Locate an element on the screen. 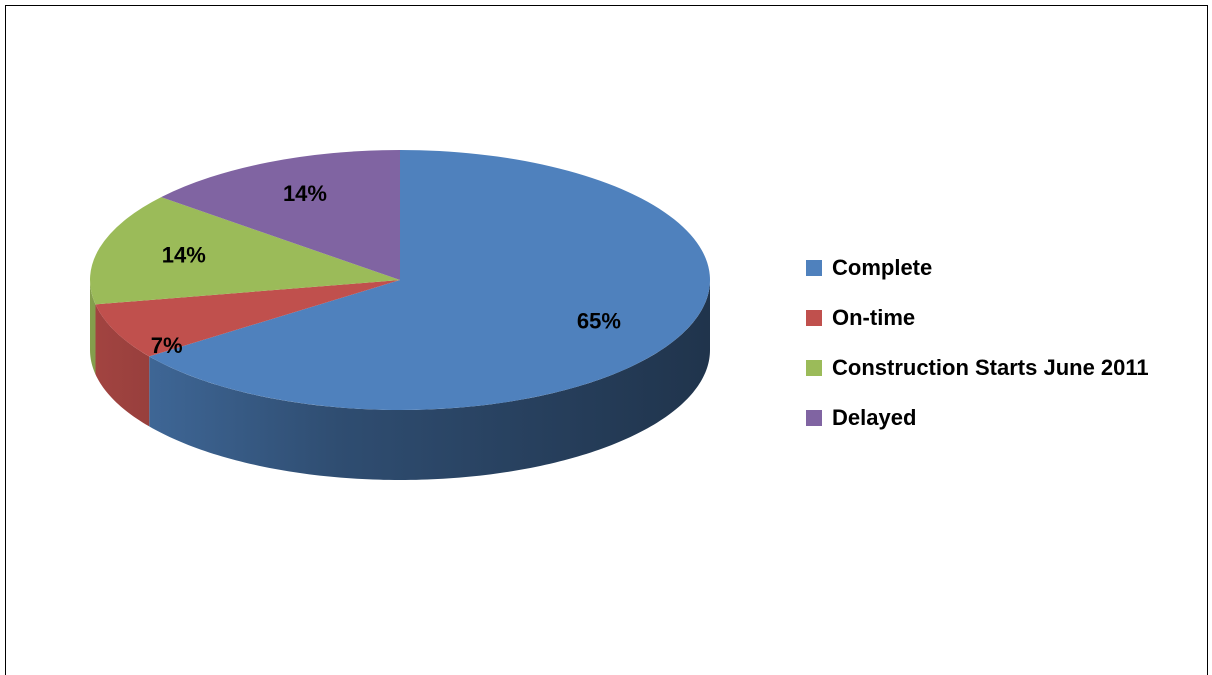 The width and height of the screenshot is (1212, 675). data-label: 65% is located at coordinates (599, 320).